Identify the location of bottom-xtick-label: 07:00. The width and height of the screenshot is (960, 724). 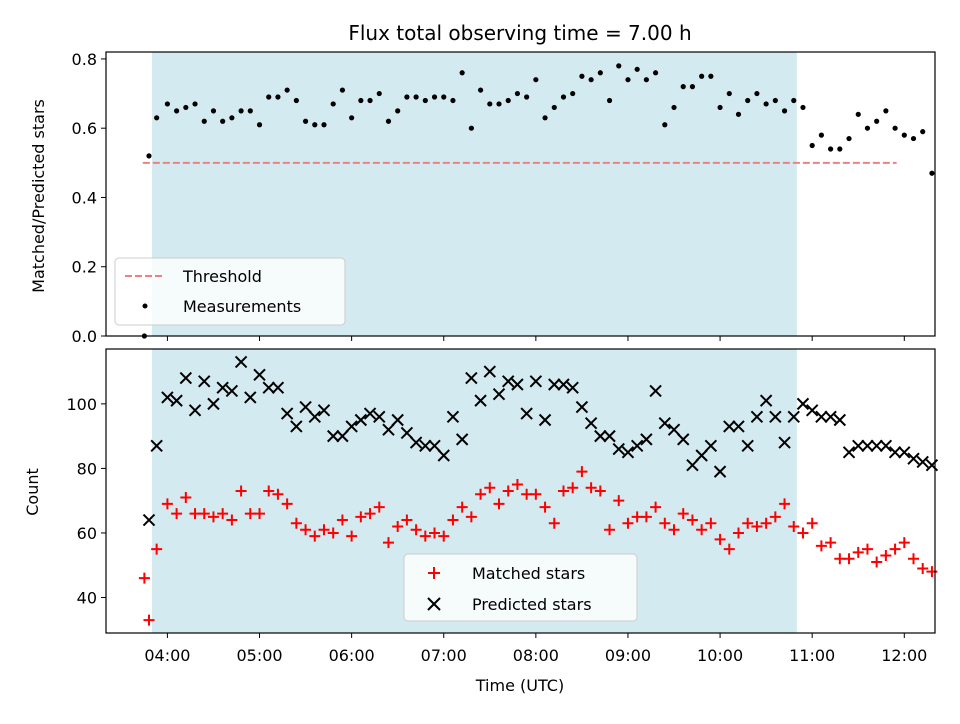
(444, 655).